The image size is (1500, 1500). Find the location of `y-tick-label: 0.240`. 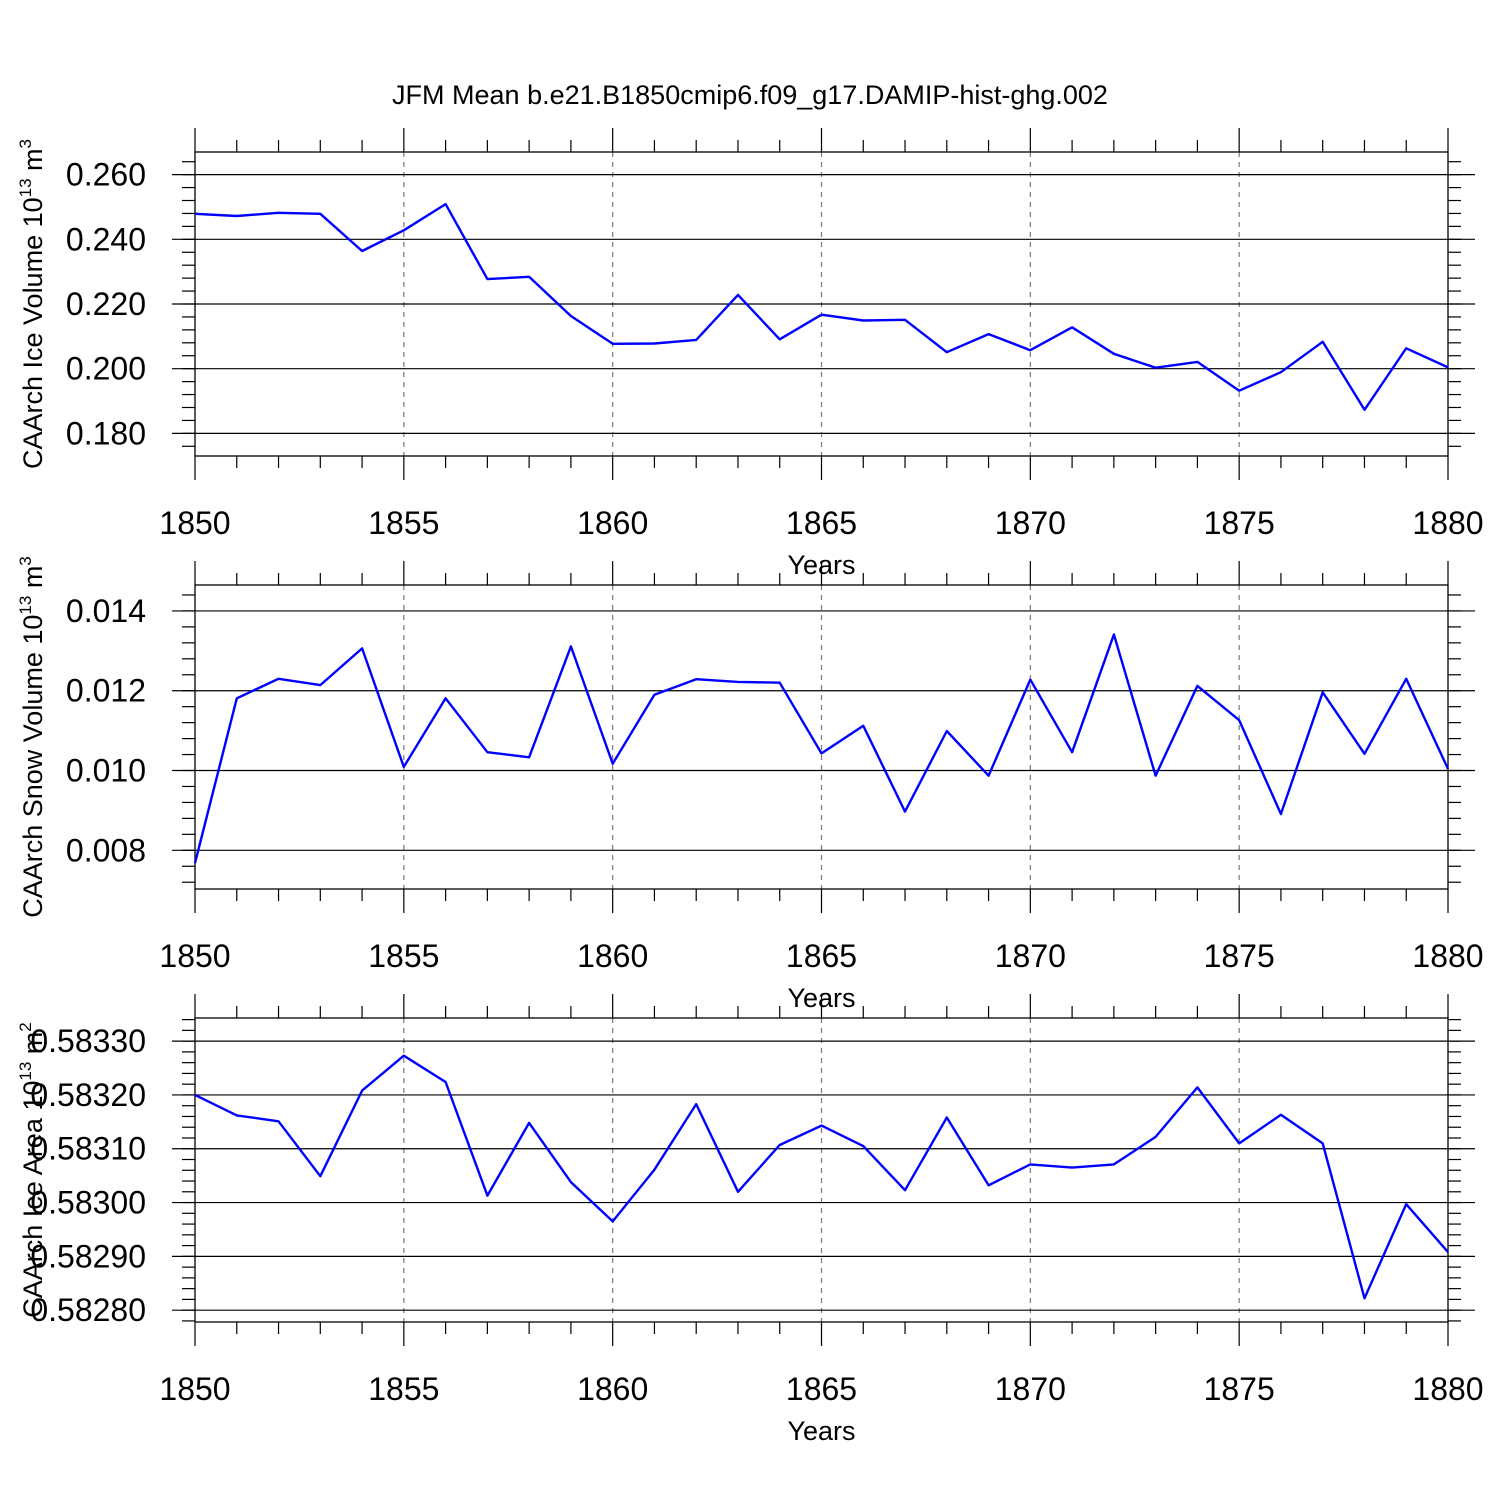

y-tick-label: 0.240 is located at coordinates (106, 239).